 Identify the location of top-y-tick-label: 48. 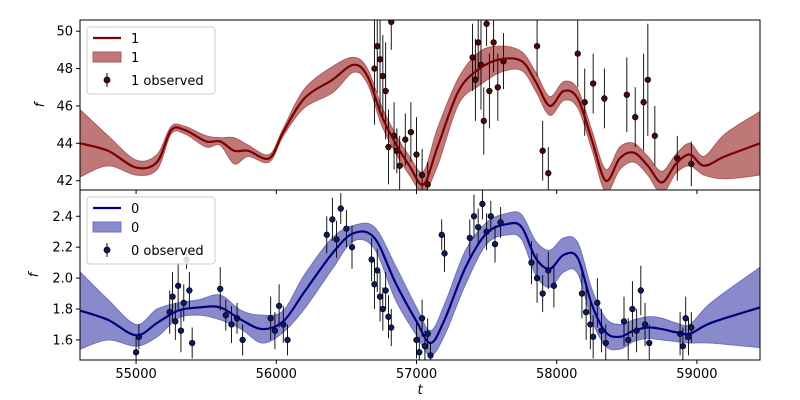
(64, 69).